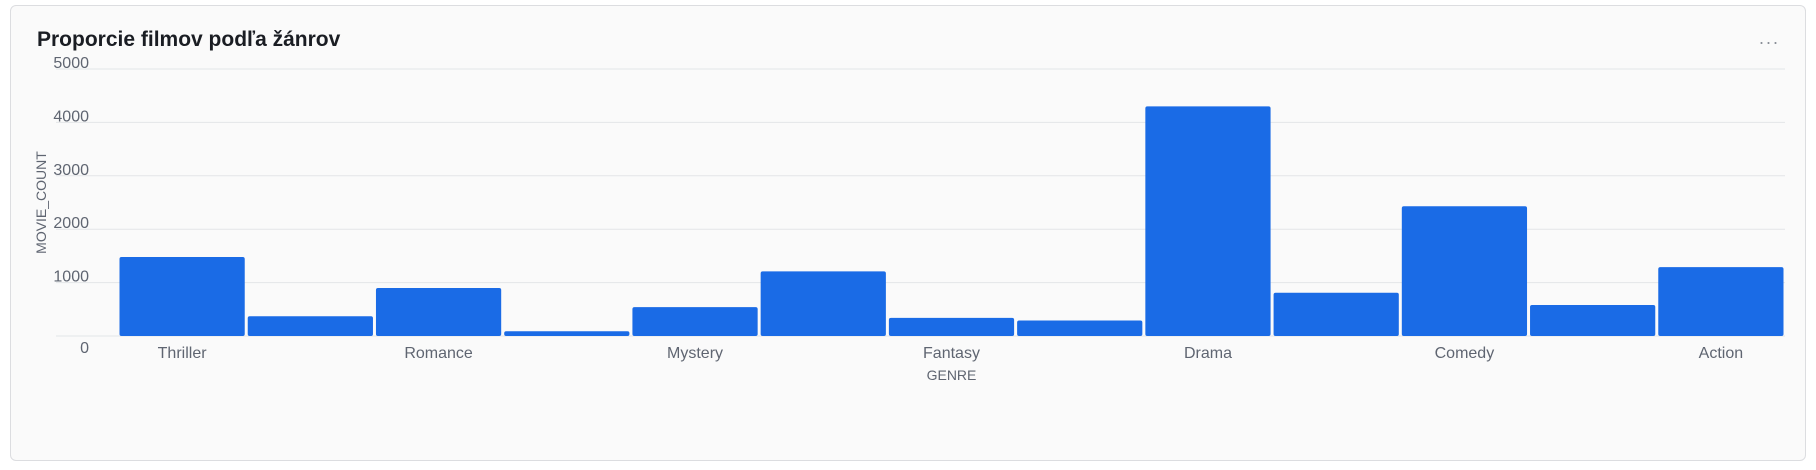  What do you see at coordinates (1769, 41) in the screenshot?
I see `more-options-icon: ···` at bounding box center [1769, 41].